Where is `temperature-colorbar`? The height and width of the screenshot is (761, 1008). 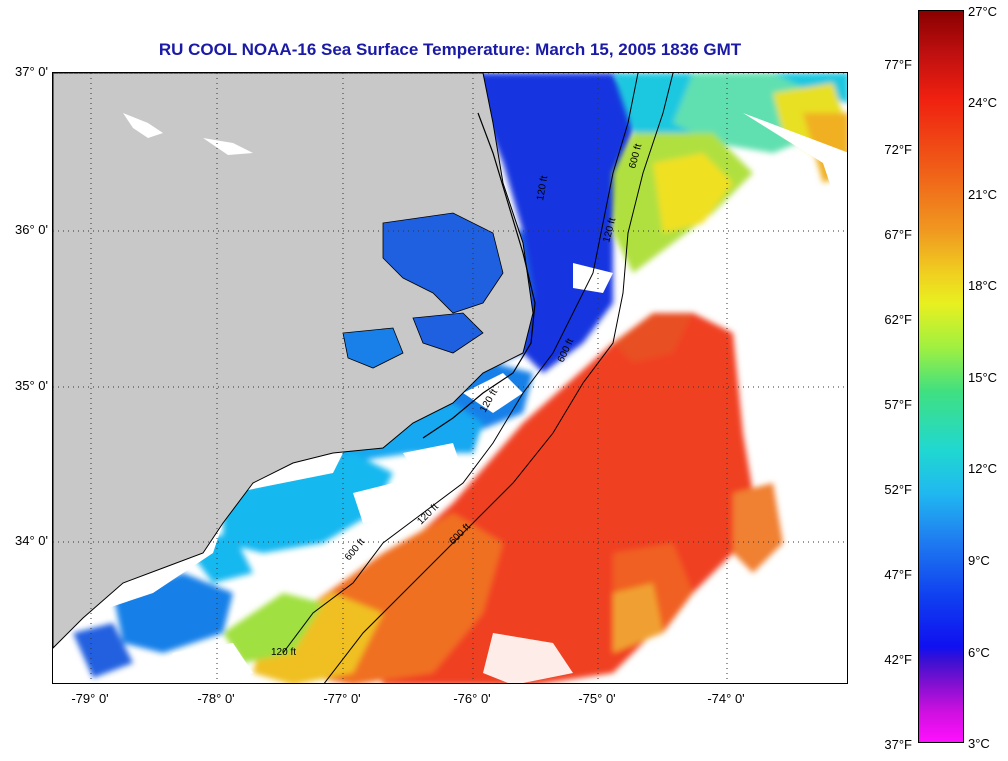 temperature-colorbar is located at coordinates (941, 376).